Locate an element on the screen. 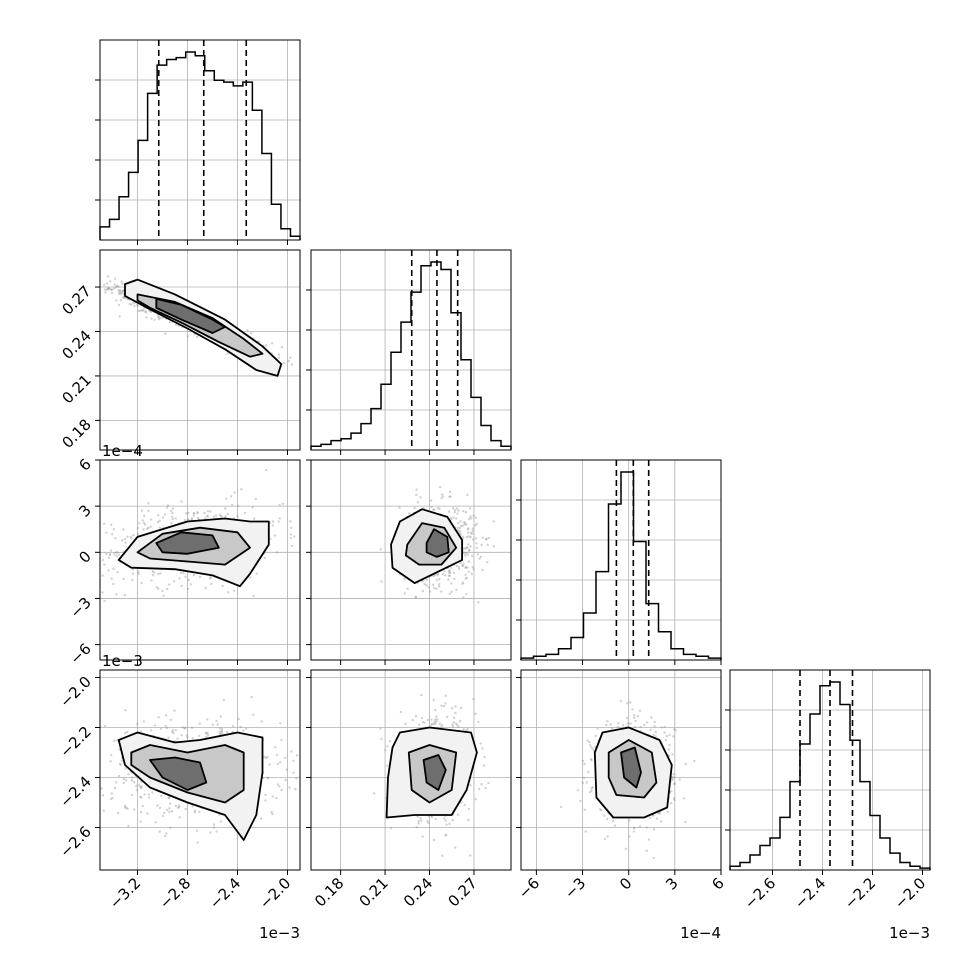 This screenshot has width=970, height=970. panel-1-0: 0.18 0.21 0.24 0.27 is located at coordinates (179, 352).